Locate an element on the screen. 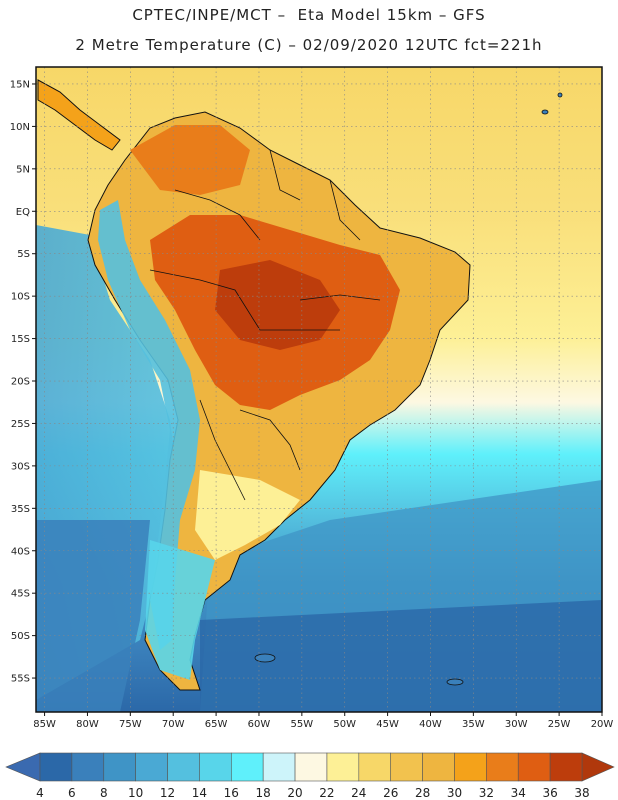 The width and height of the screenshot is (618, 800). lon-label: 20W is located at coordinates (602, 724).